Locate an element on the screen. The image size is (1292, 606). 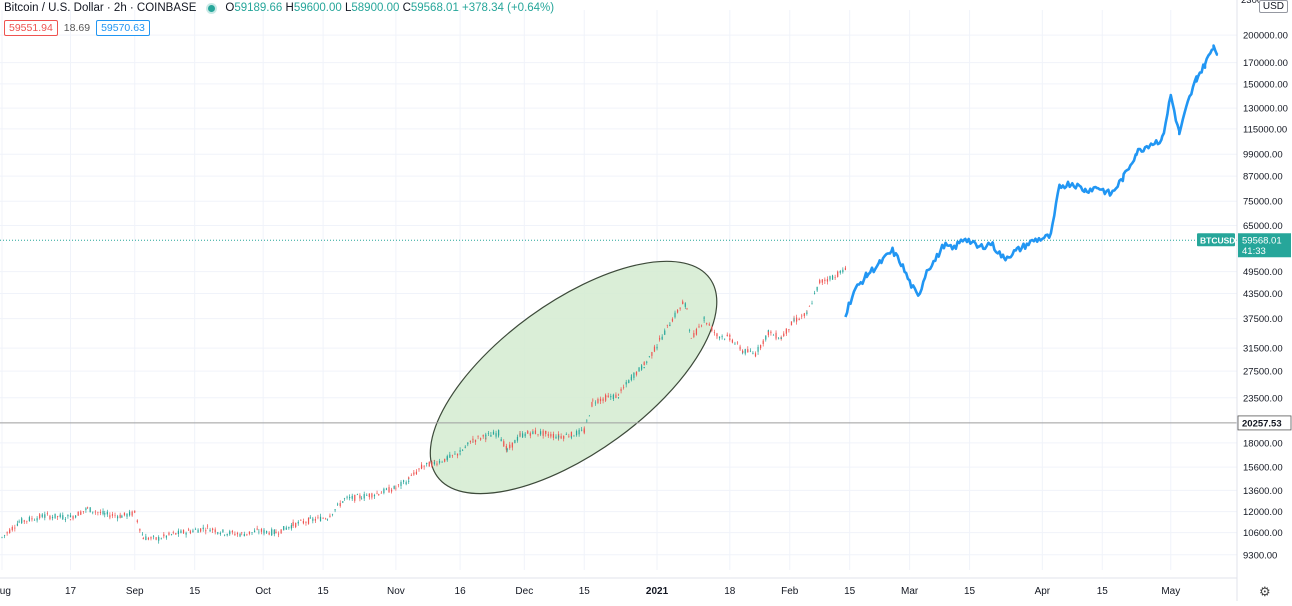
y-tick-label: 18000.00 is located at coordinates (1263, 443).